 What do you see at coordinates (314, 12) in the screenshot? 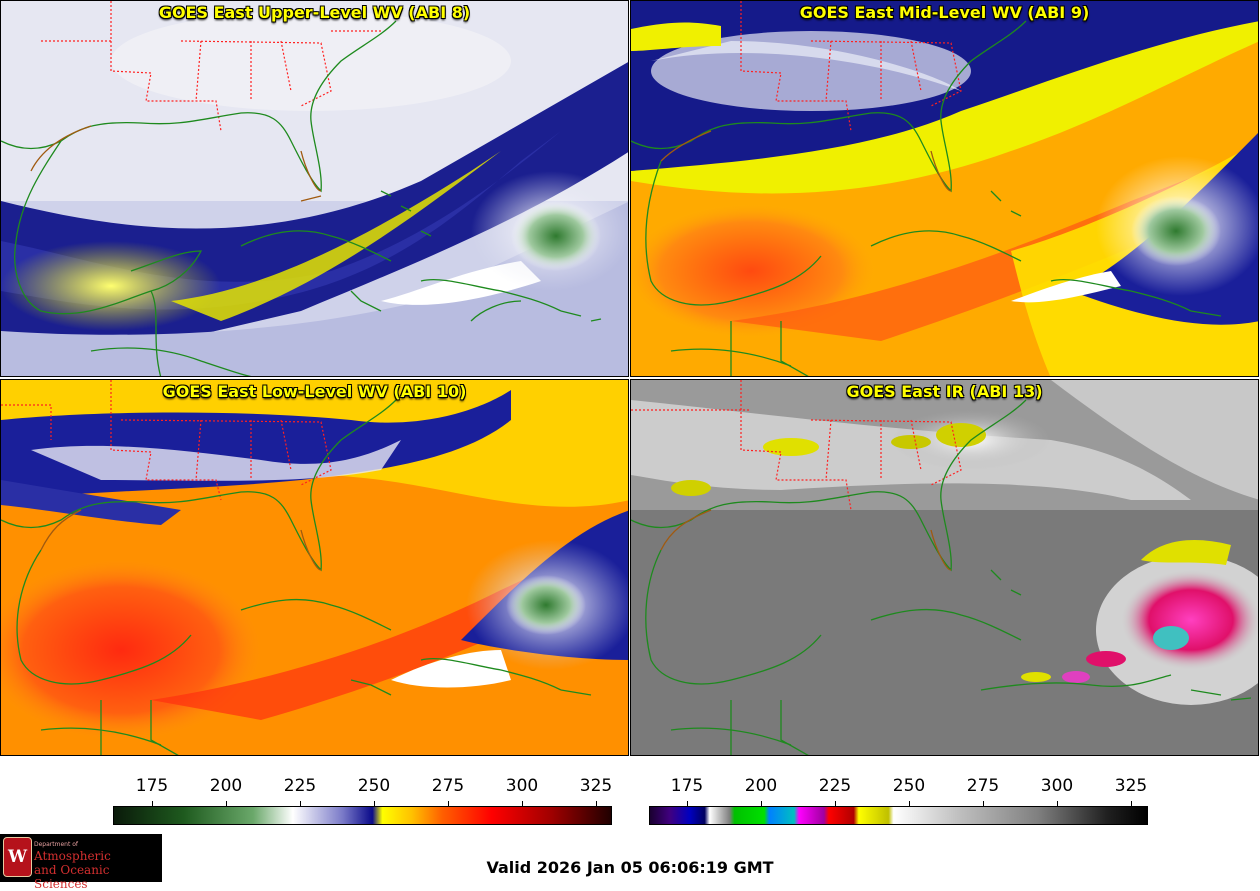
I see `panel-title: GOES East Upper-Level WV (ABI 8)` at bounding box center [314, 12].